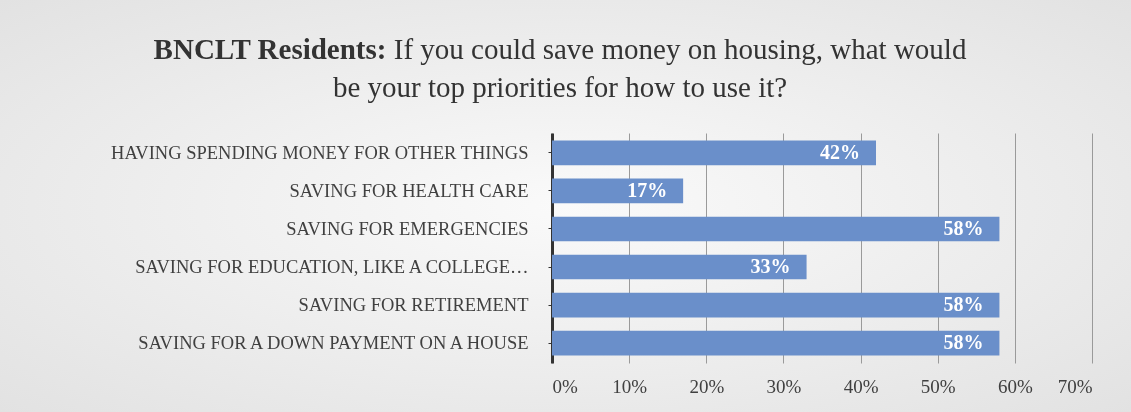 Image resolution: width=1131 pixels, height=412 pixels. What do you see at coordinates (630, 386) in the screenshot?
I see `x-tick-label: 10%` at bounding box center [630, 386].